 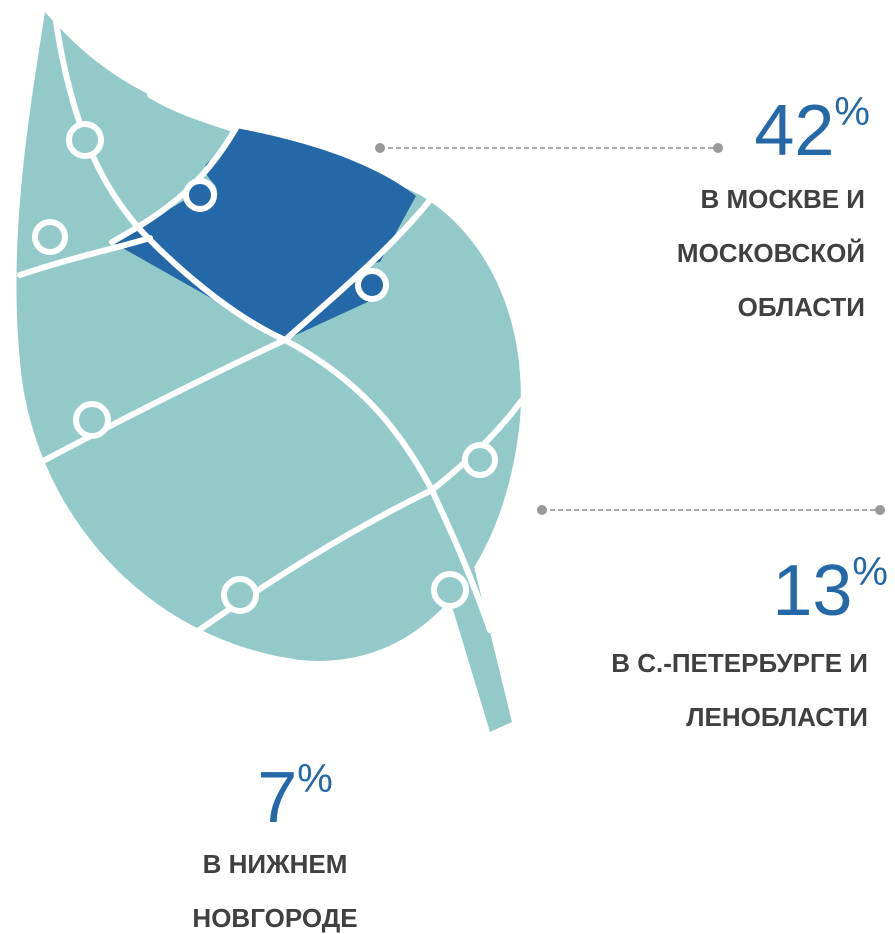 What do you see at coordinates (749, 641) in the screenshot?
I see `stat: 13% В С.-ПЕТЕРБУРГЕ И ЛЕНОБЛАСТИ` at bounding box center [749, 641].